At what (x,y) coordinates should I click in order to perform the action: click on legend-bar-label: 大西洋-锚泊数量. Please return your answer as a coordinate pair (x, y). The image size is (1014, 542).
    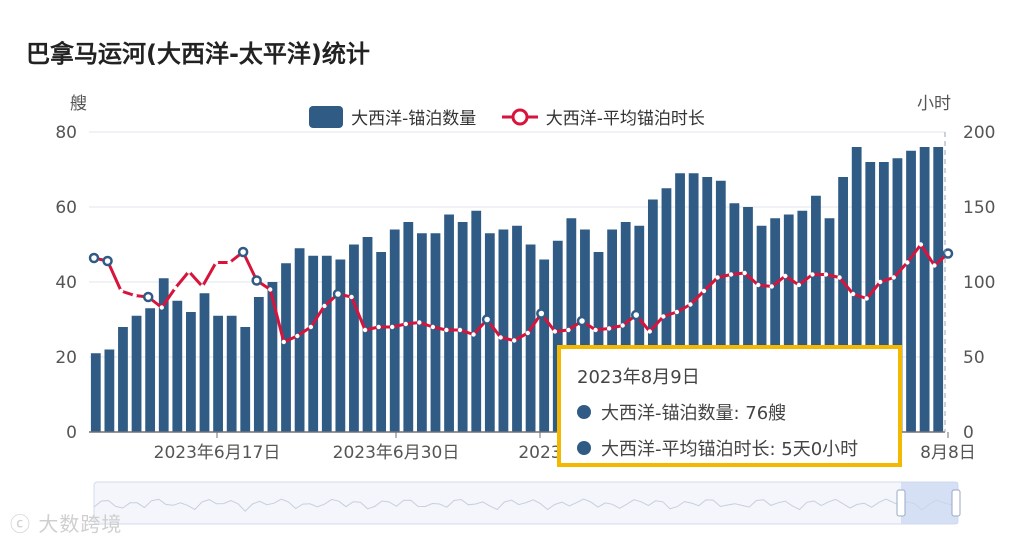
    Looking at the image, I should click on (414, 119).